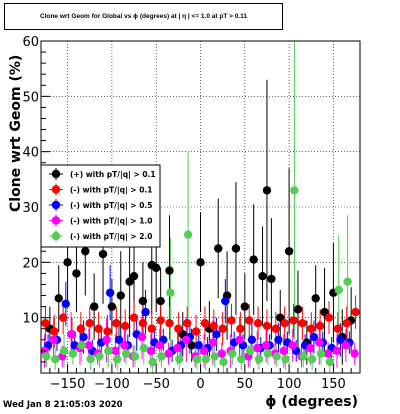  Describe the element at coordinates (30, 153) in the screenshot. I see `y-tick-label: 40` at that location.